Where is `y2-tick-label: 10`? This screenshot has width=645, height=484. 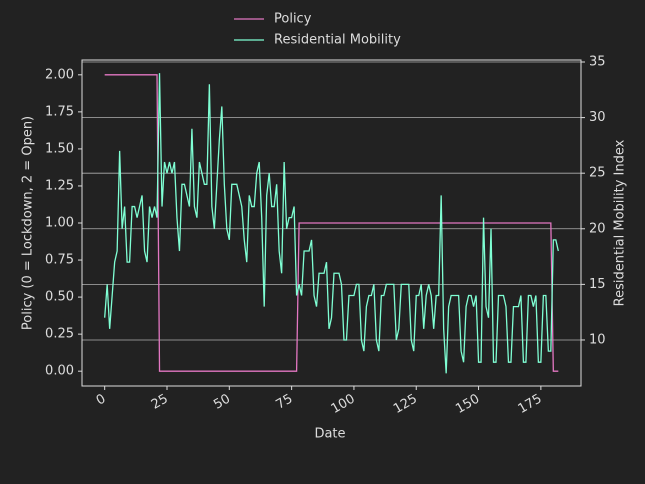
y2-tick-label: 10 is located at coordinates (597, 339).